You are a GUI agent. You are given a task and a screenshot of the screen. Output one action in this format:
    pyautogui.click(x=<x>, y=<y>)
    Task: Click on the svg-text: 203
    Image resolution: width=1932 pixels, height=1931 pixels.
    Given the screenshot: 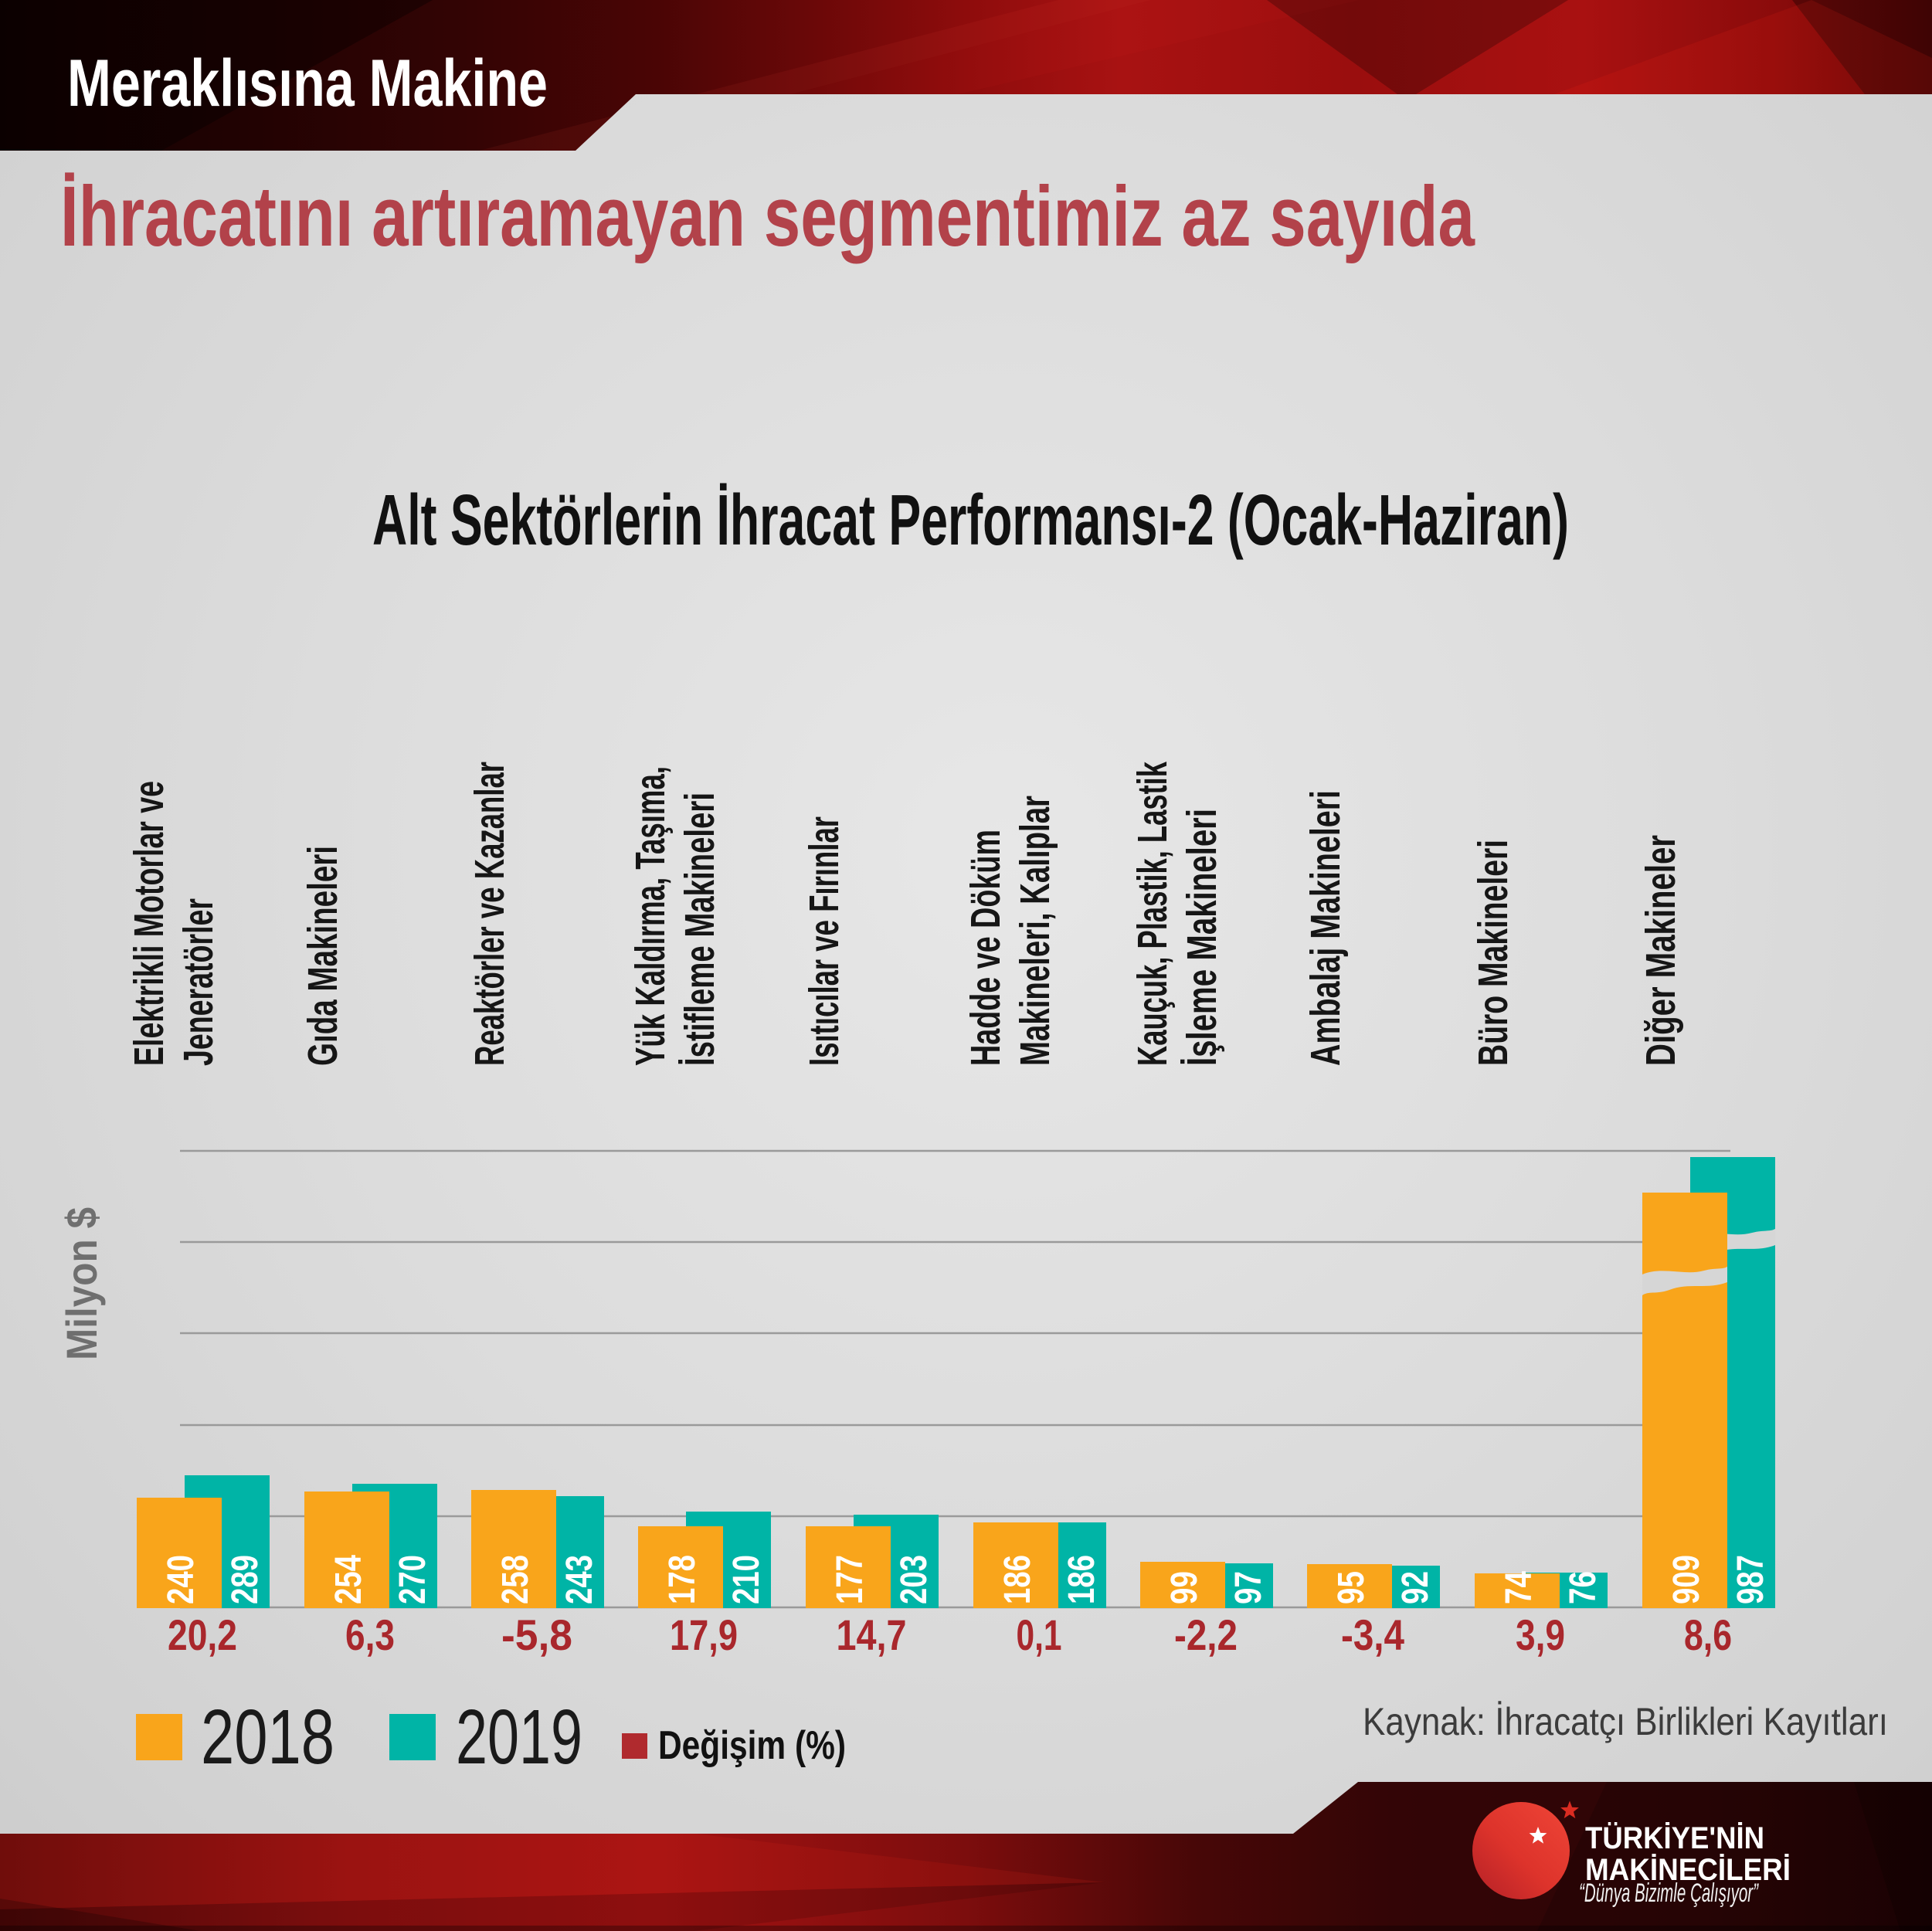 What is the action you would take?
    pyautogui.click(x=914, y=1579)
    